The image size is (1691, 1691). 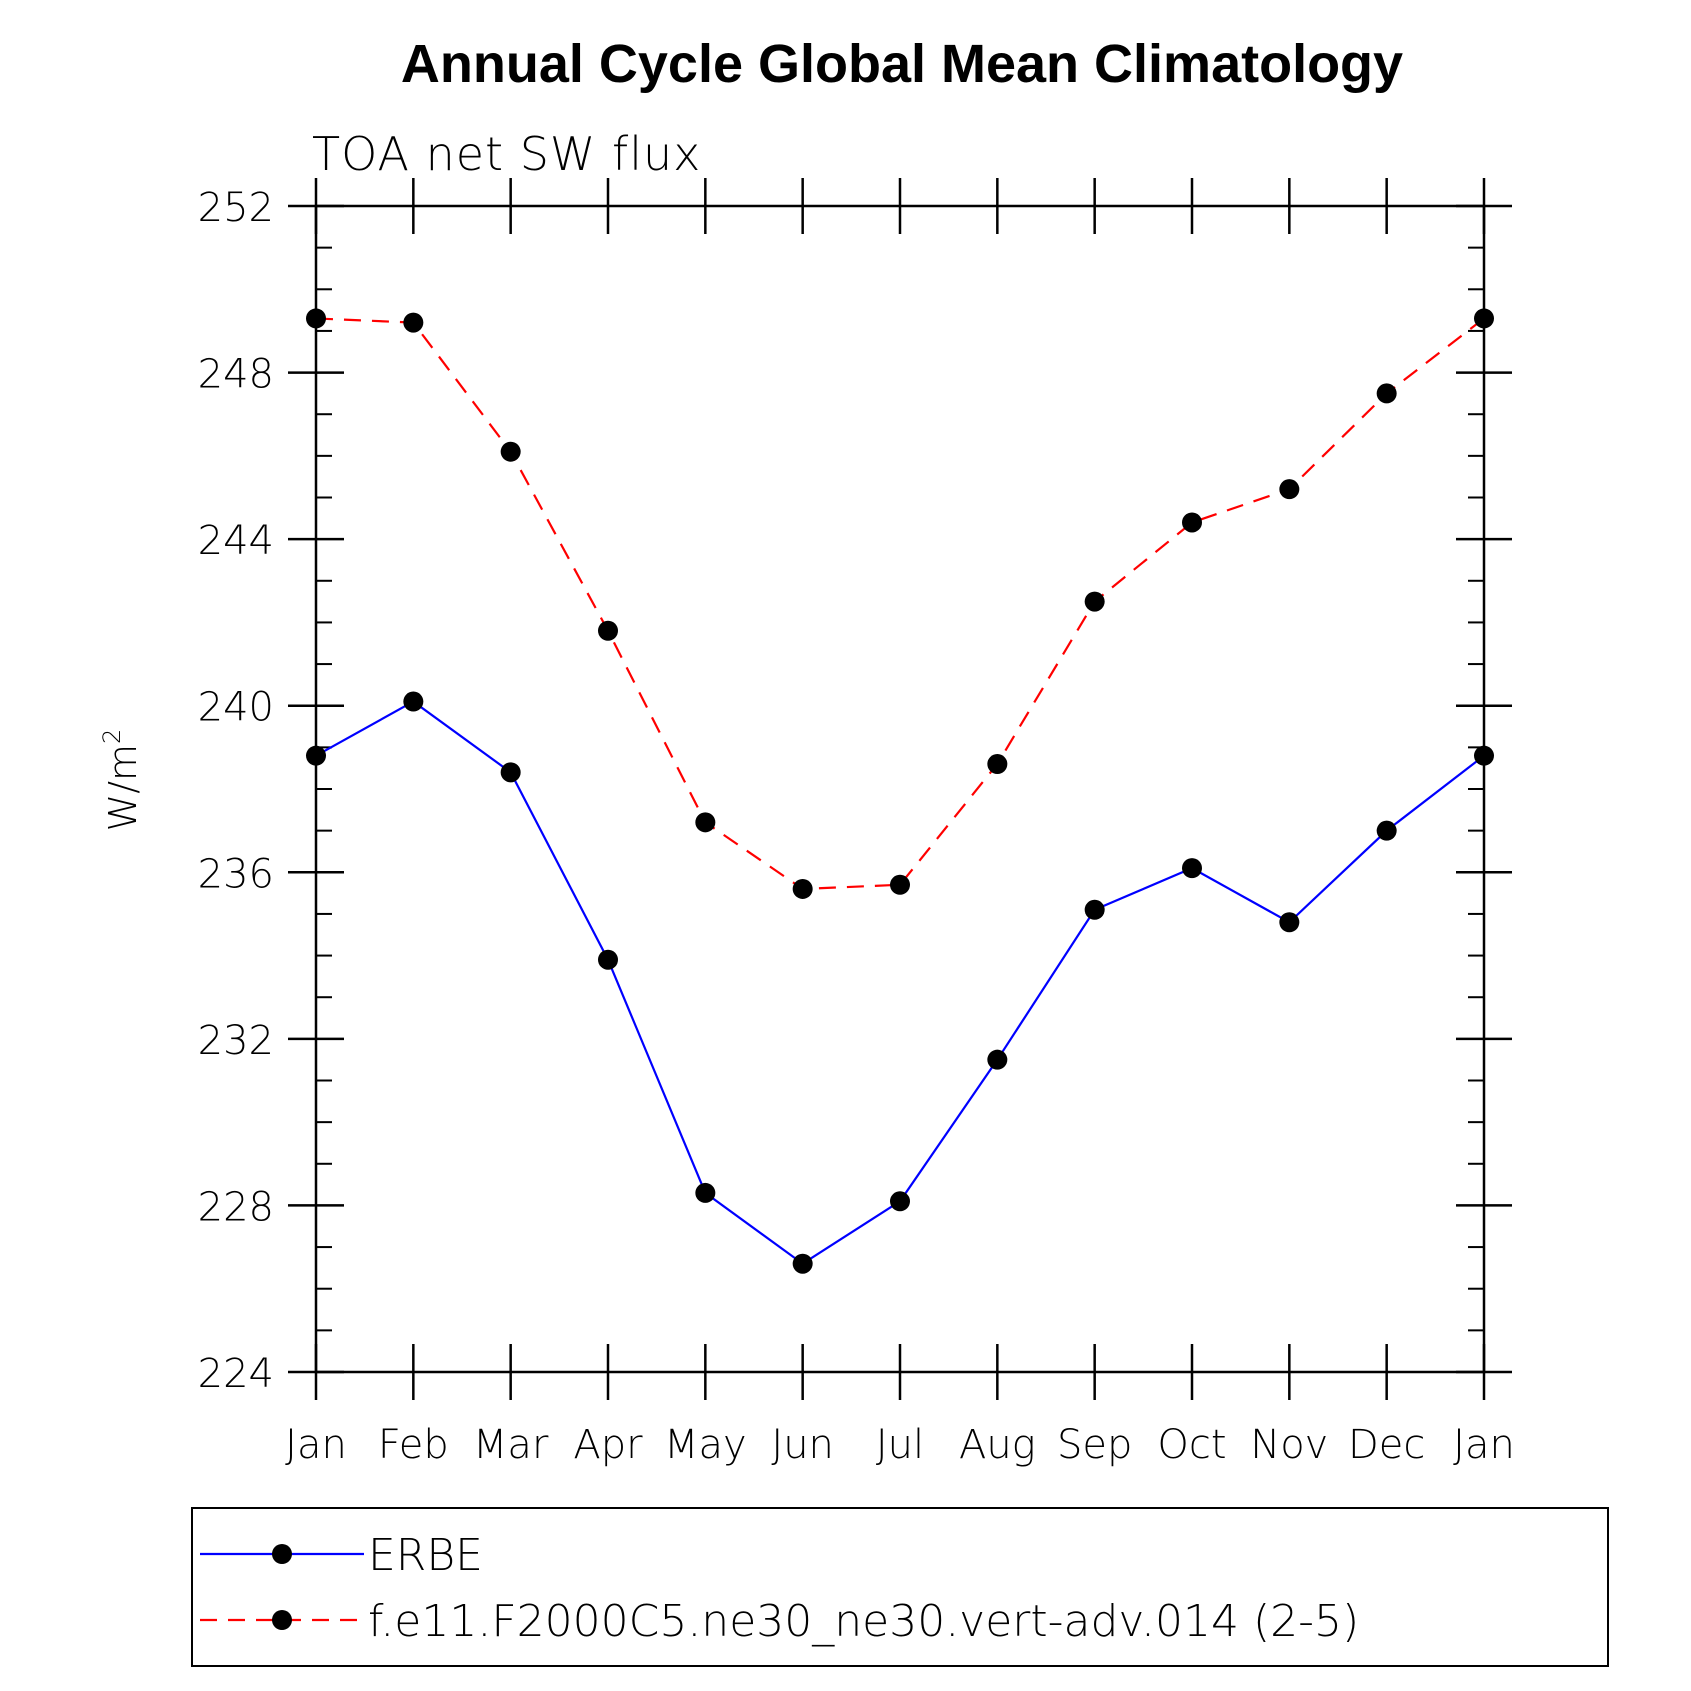 What do you see at coordinates (425, 1555) in the screenshot?
I see `legend-label-erbe: ERBE` at bounding box center [425, 1555].